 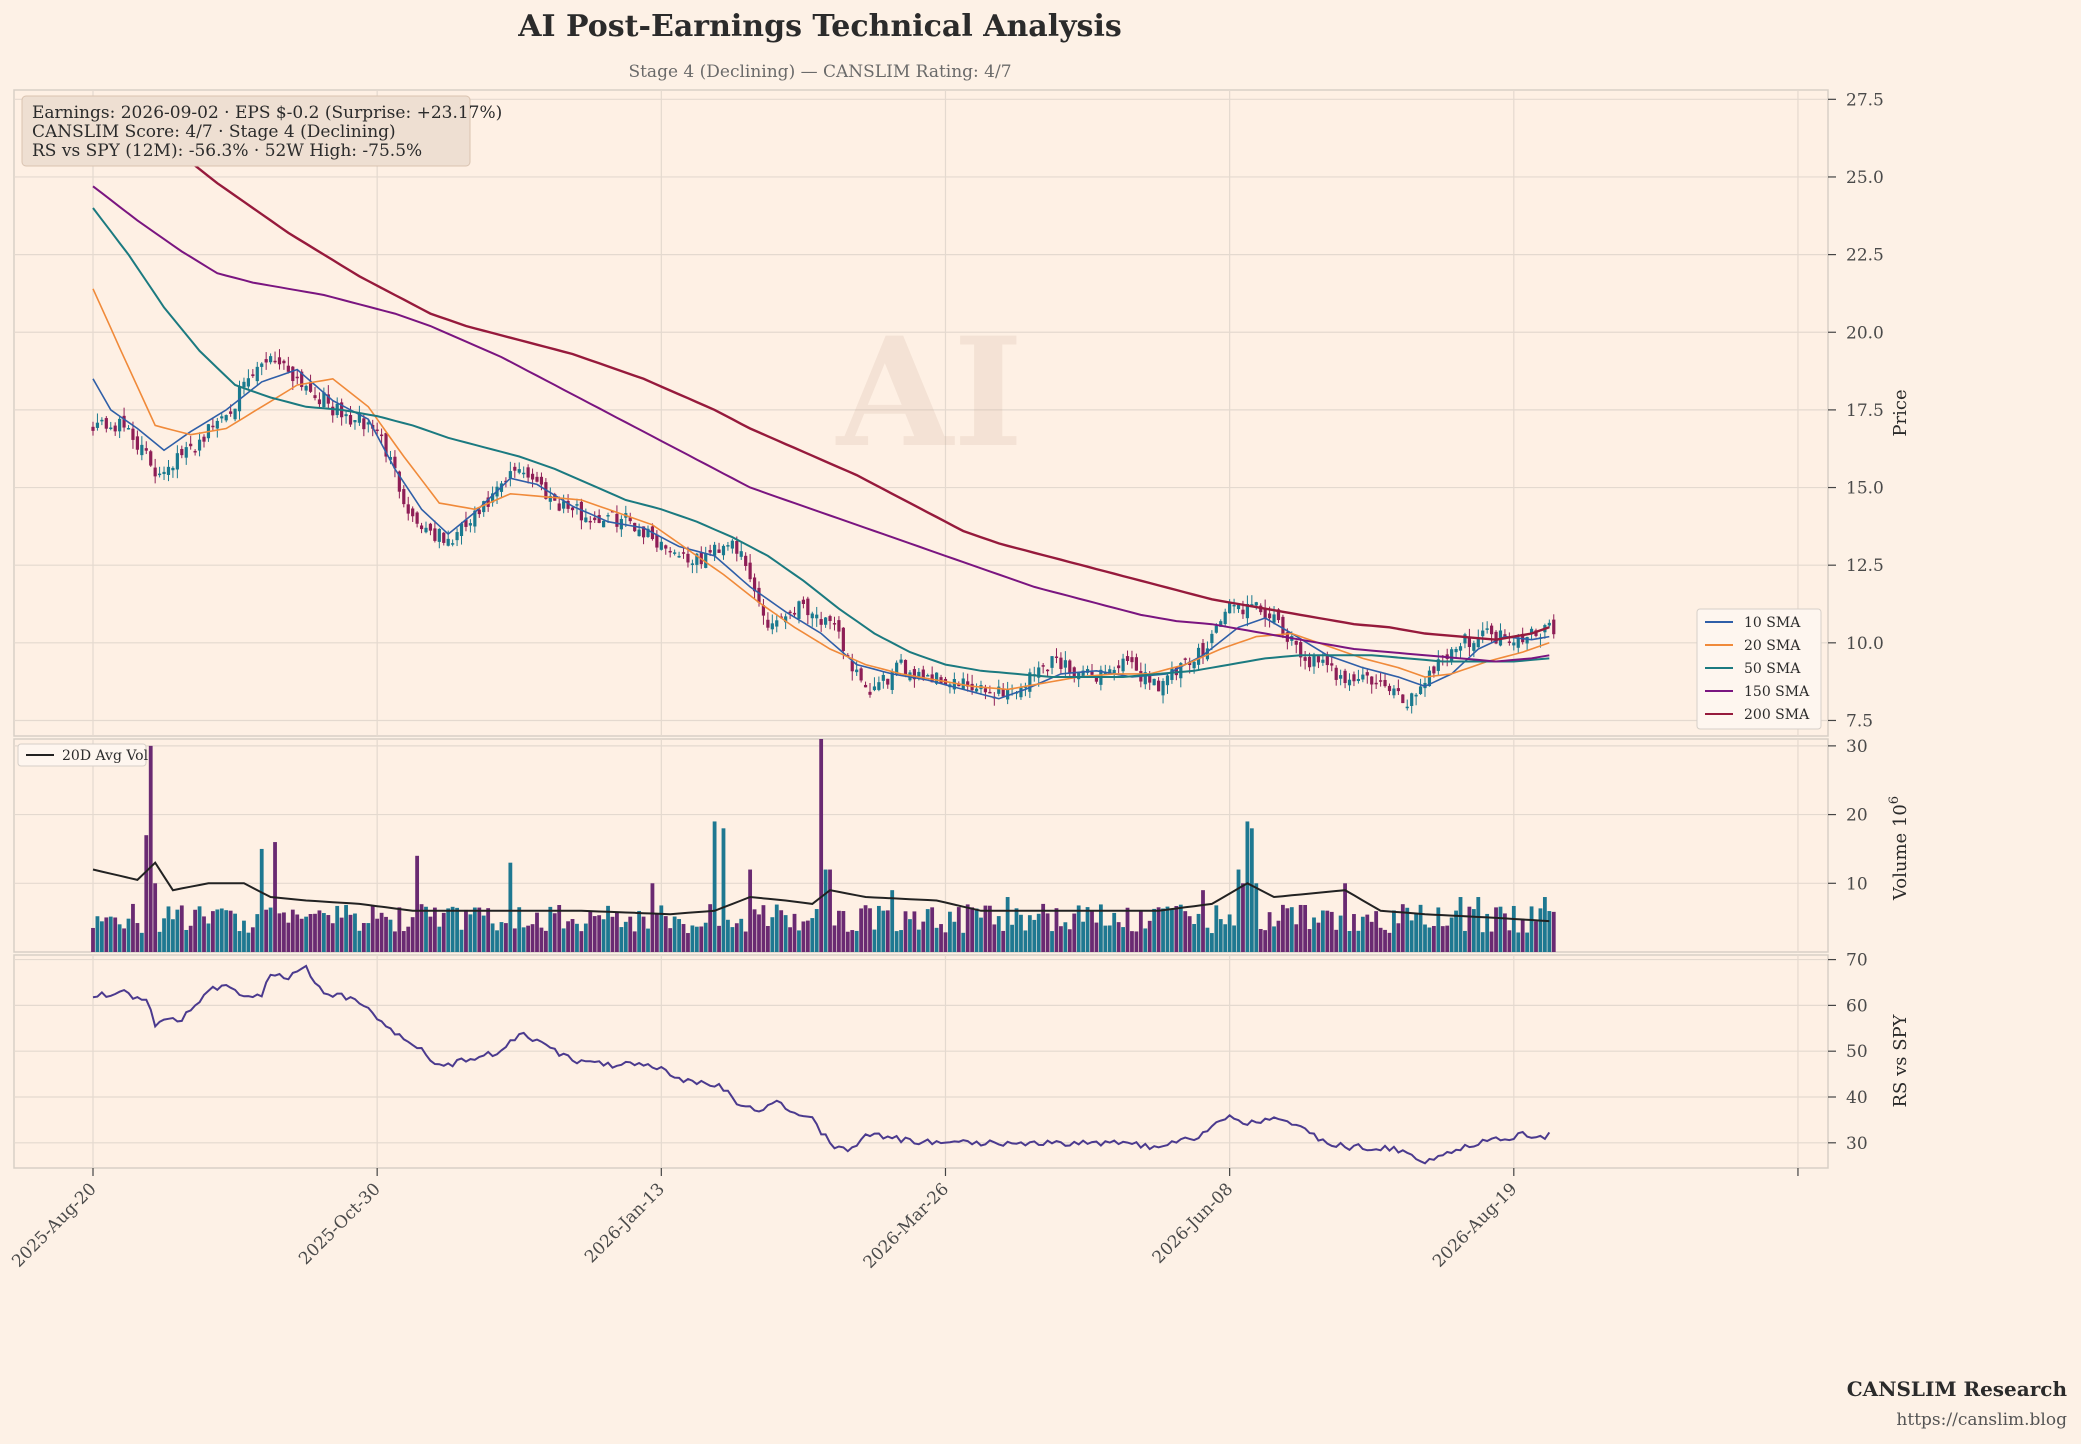 What do you see at coordinates (1777, 692) in the screenshot?
I see `price-legend-label: 150 SMA` at bounding box center [1777, 692].